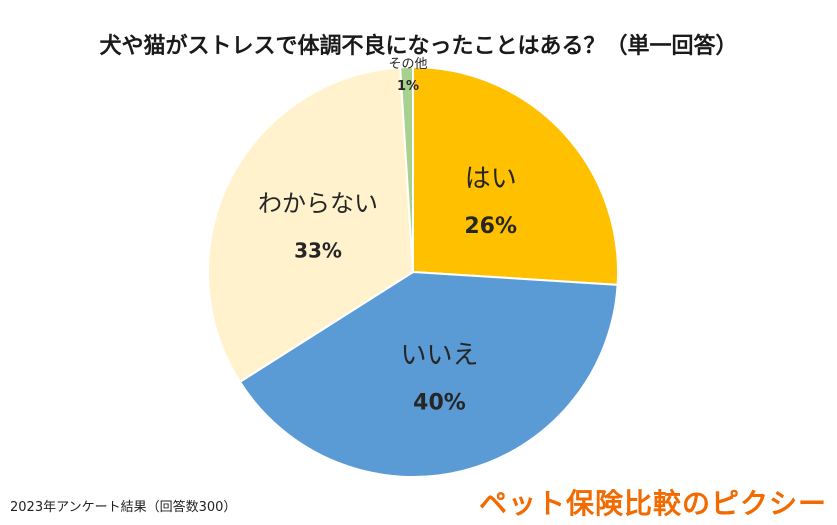  I want to click on slice-value-2: 33%, so click(318, 251).